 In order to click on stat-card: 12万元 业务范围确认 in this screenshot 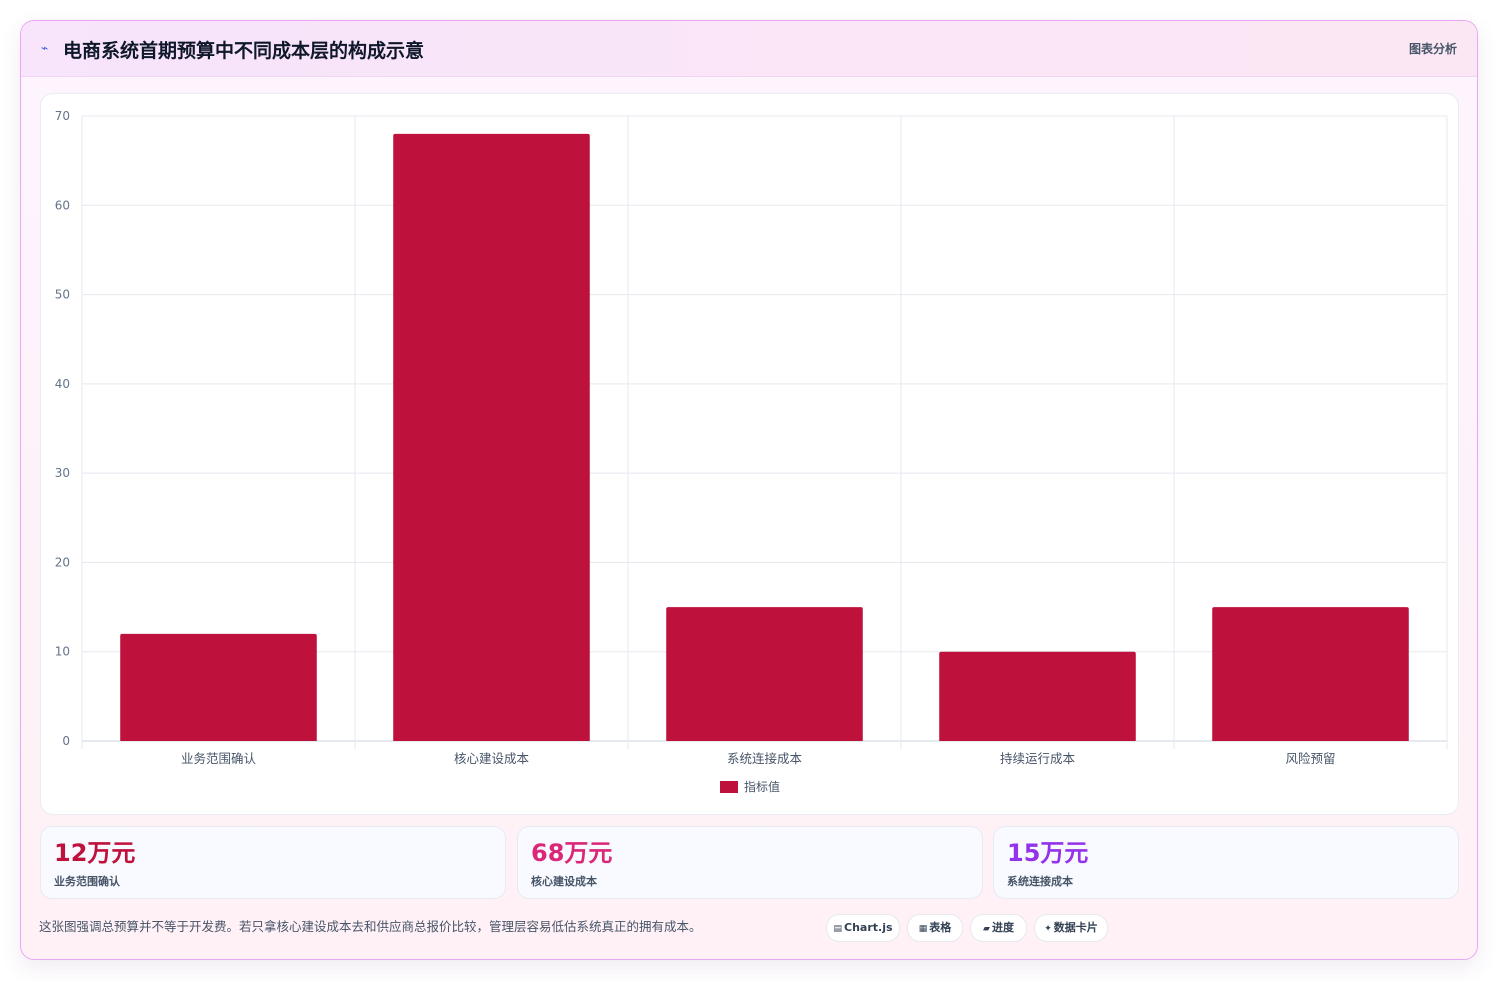, I will do `click(273, 862)`.